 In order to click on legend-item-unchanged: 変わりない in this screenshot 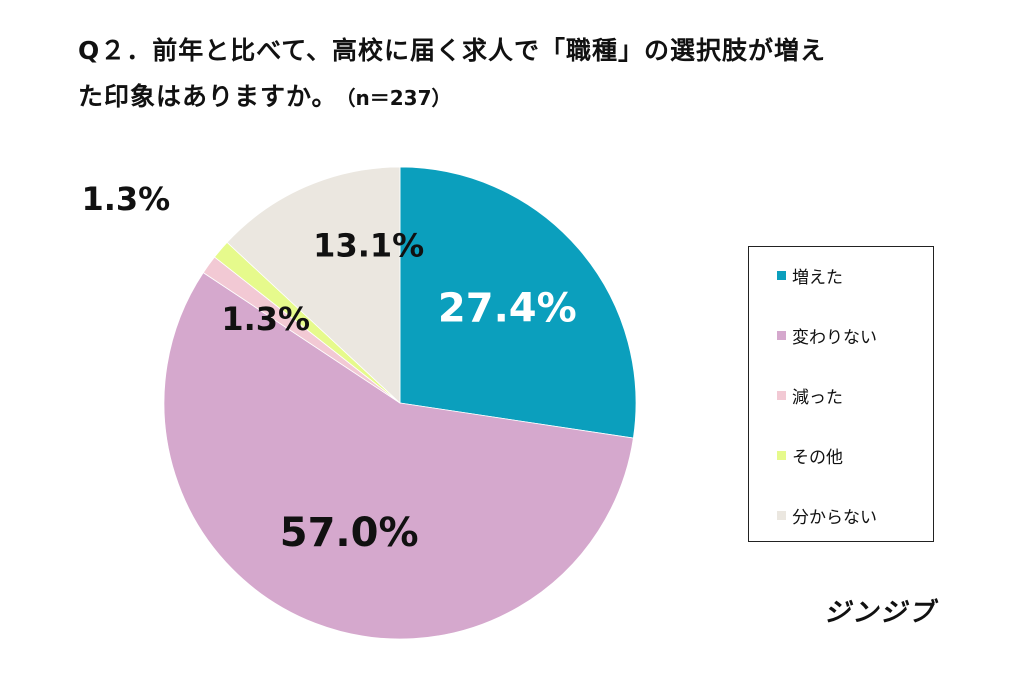, I will do `click(827, 335)`.